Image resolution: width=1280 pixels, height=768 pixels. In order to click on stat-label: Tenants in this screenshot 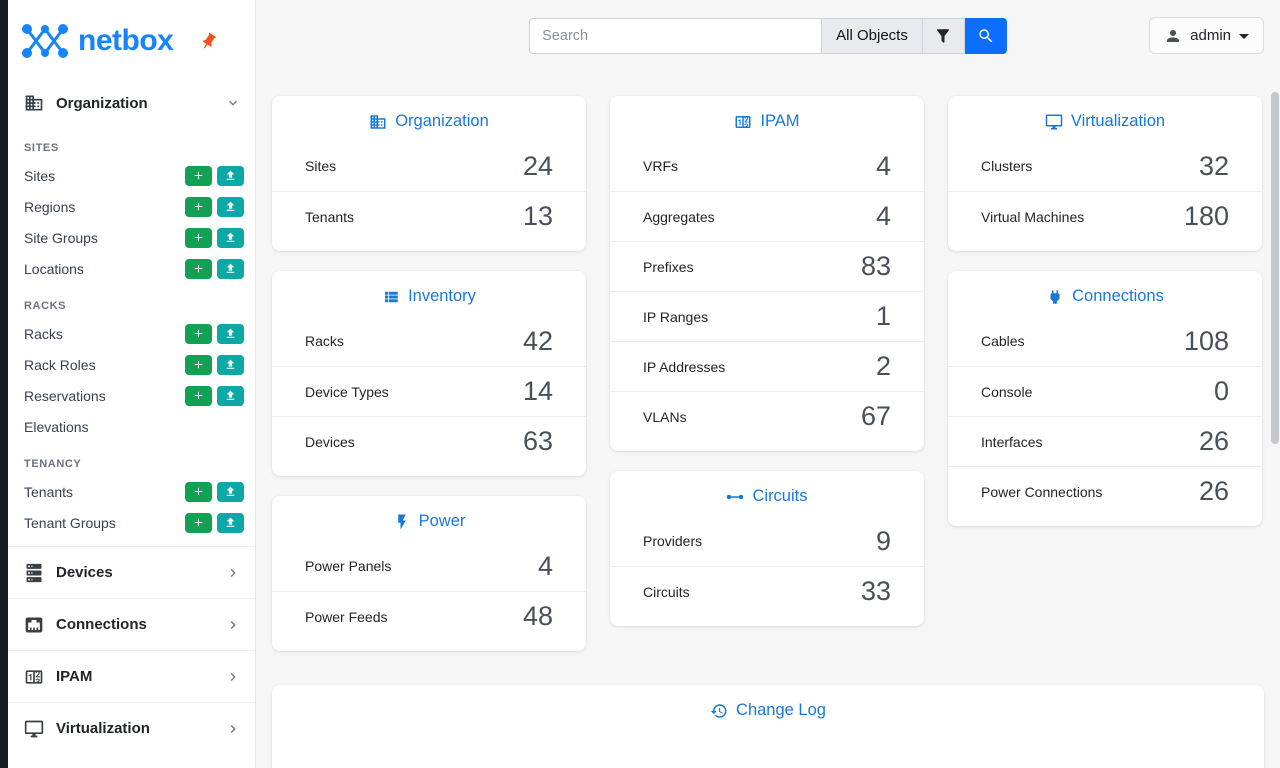, I will do `click(330, 216)`.